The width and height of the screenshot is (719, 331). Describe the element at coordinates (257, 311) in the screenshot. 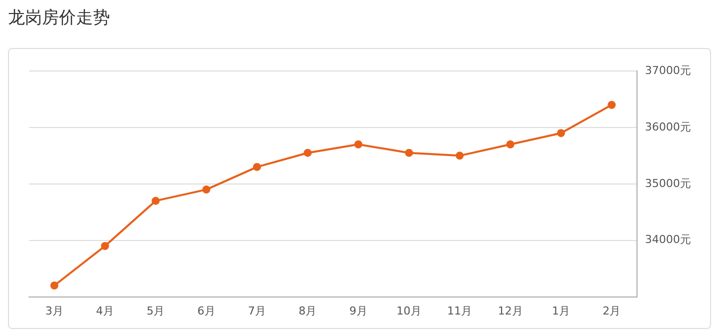

I see `x-tick-label: 7月` at that location.